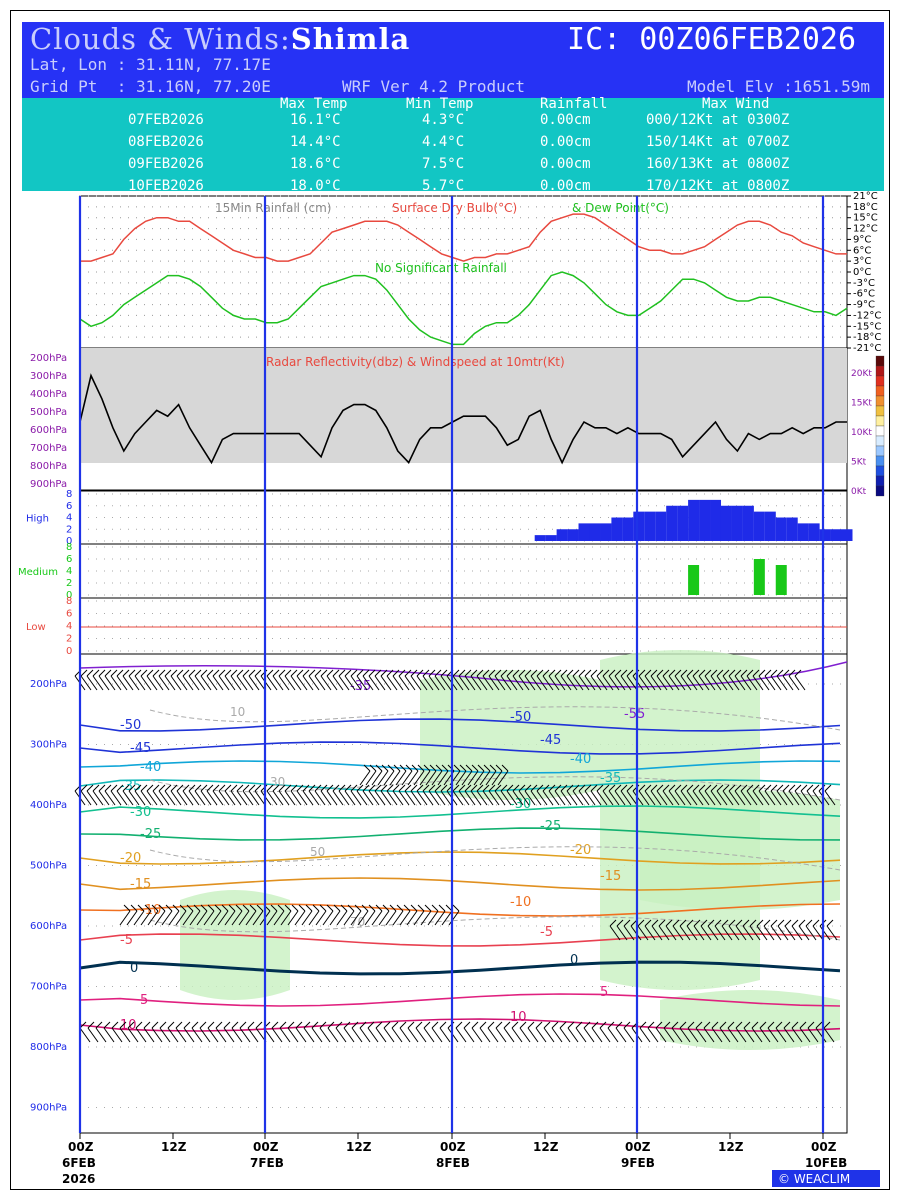 This screenshot has width=900, height=1200. What do you see at coordinates (150, 767) in the screenshot?
I see `isotherm-label: -40` at bounding box center [150, 767].